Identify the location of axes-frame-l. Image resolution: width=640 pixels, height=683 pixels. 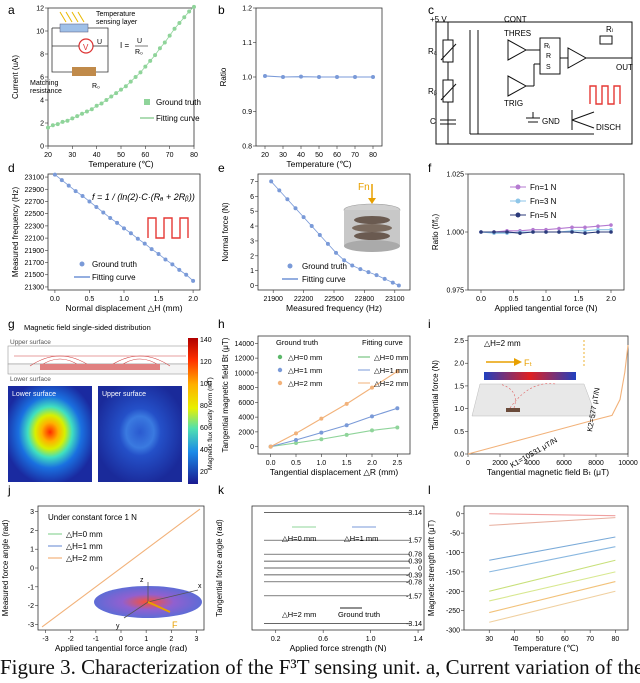
(546, 568).